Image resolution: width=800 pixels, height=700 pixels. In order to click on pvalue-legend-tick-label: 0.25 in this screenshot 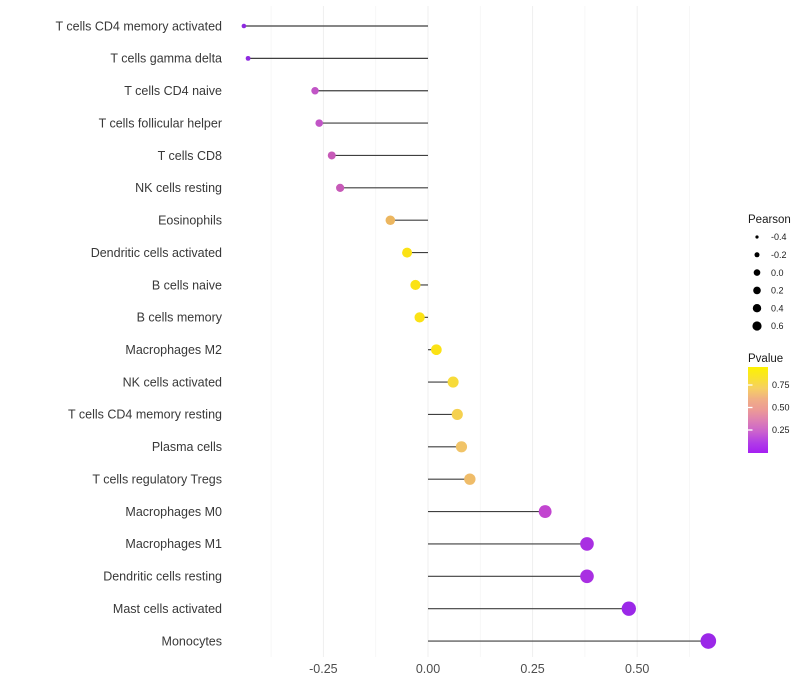, I will do `click(781, 430)`.